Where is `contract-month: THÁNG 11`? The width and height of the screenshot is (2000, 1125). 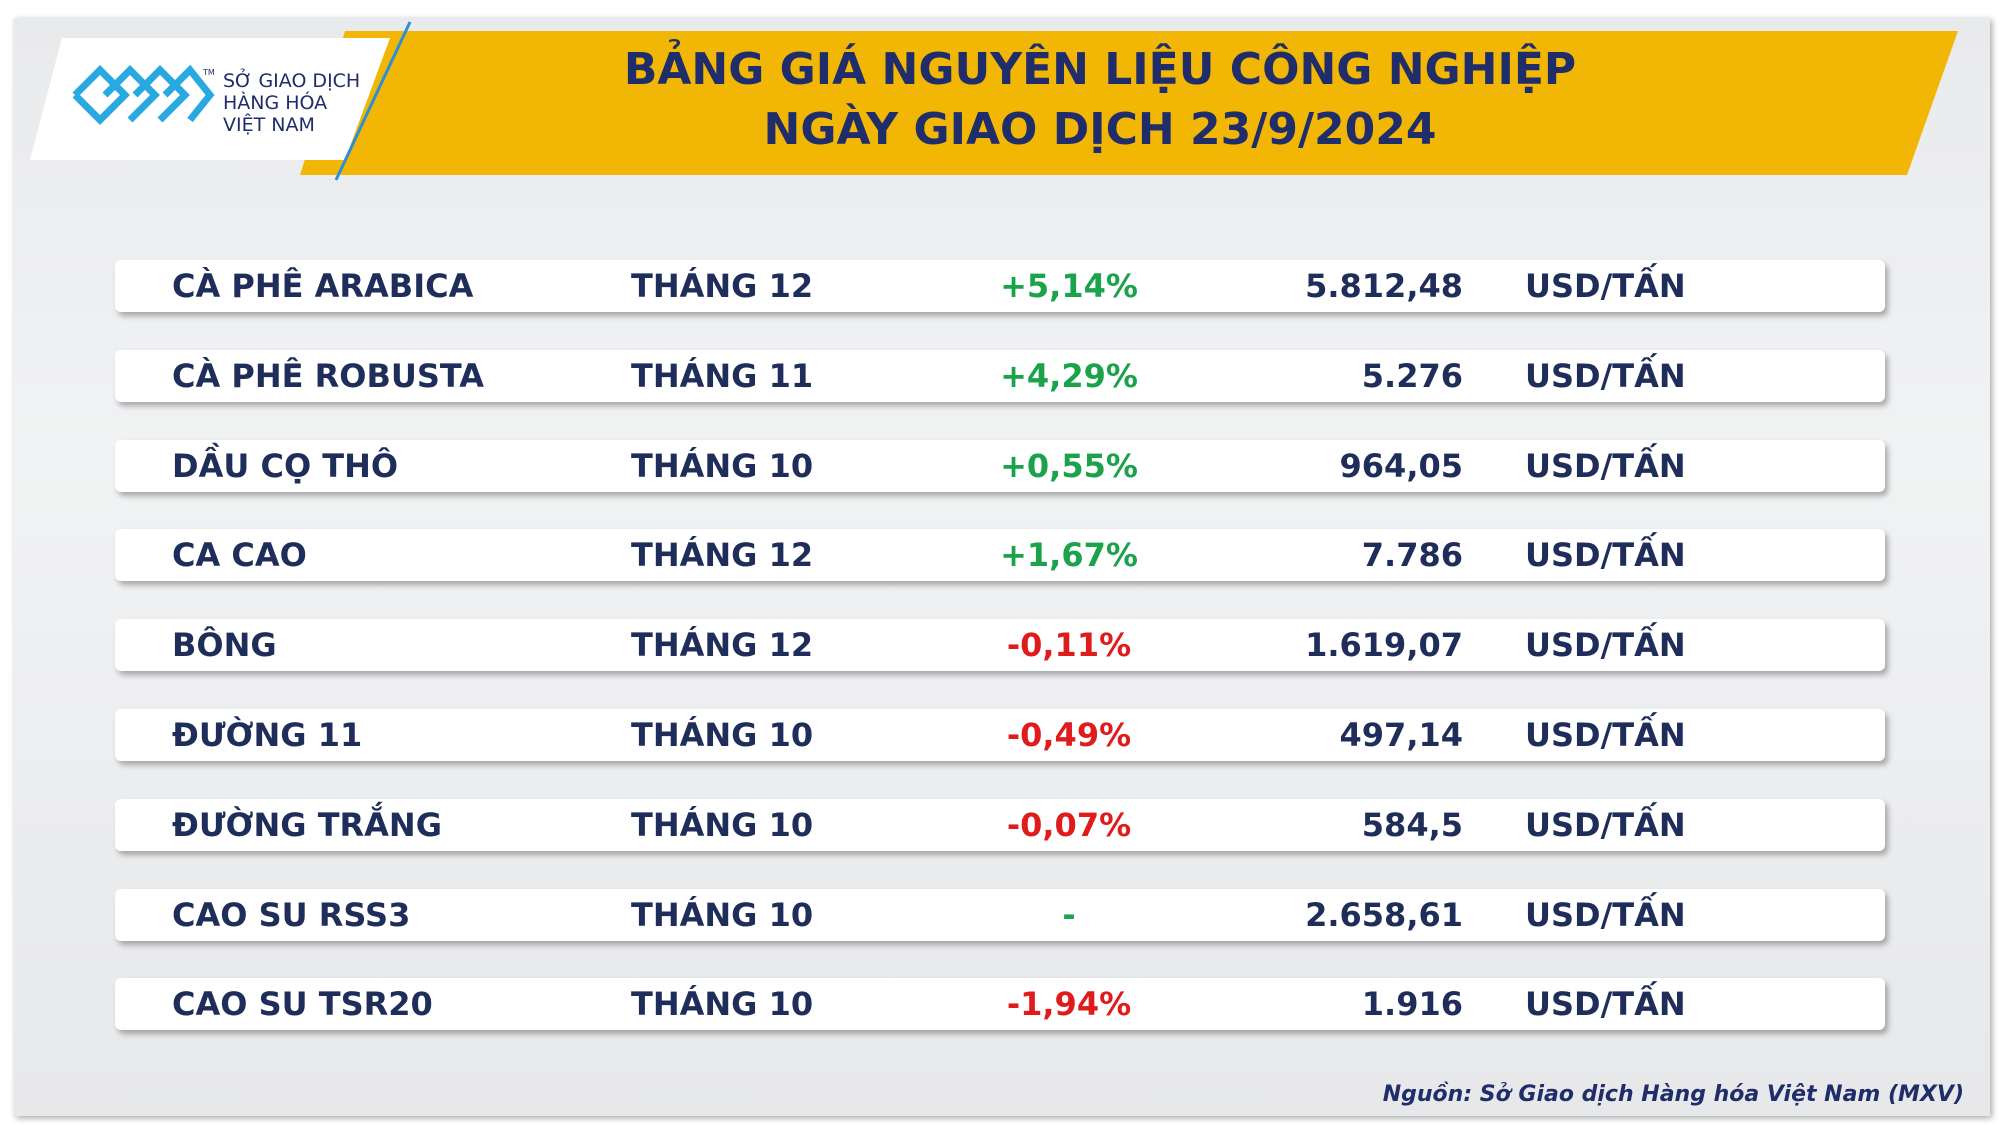 contract-month: THÁNG 11 is located at coordinates (722, 375).